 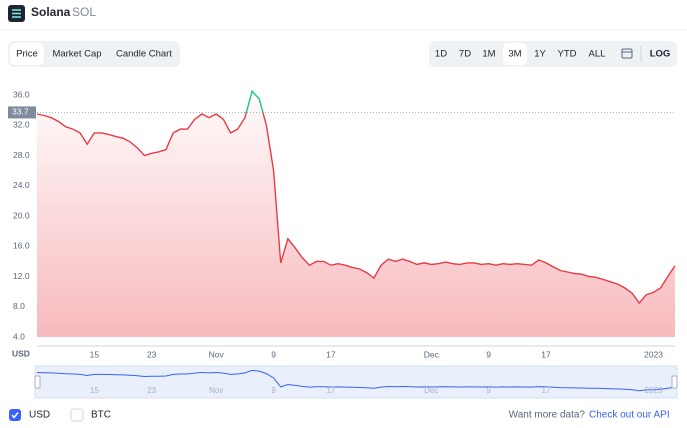 I want to click on logo-mark, so click(x=16, y=13).